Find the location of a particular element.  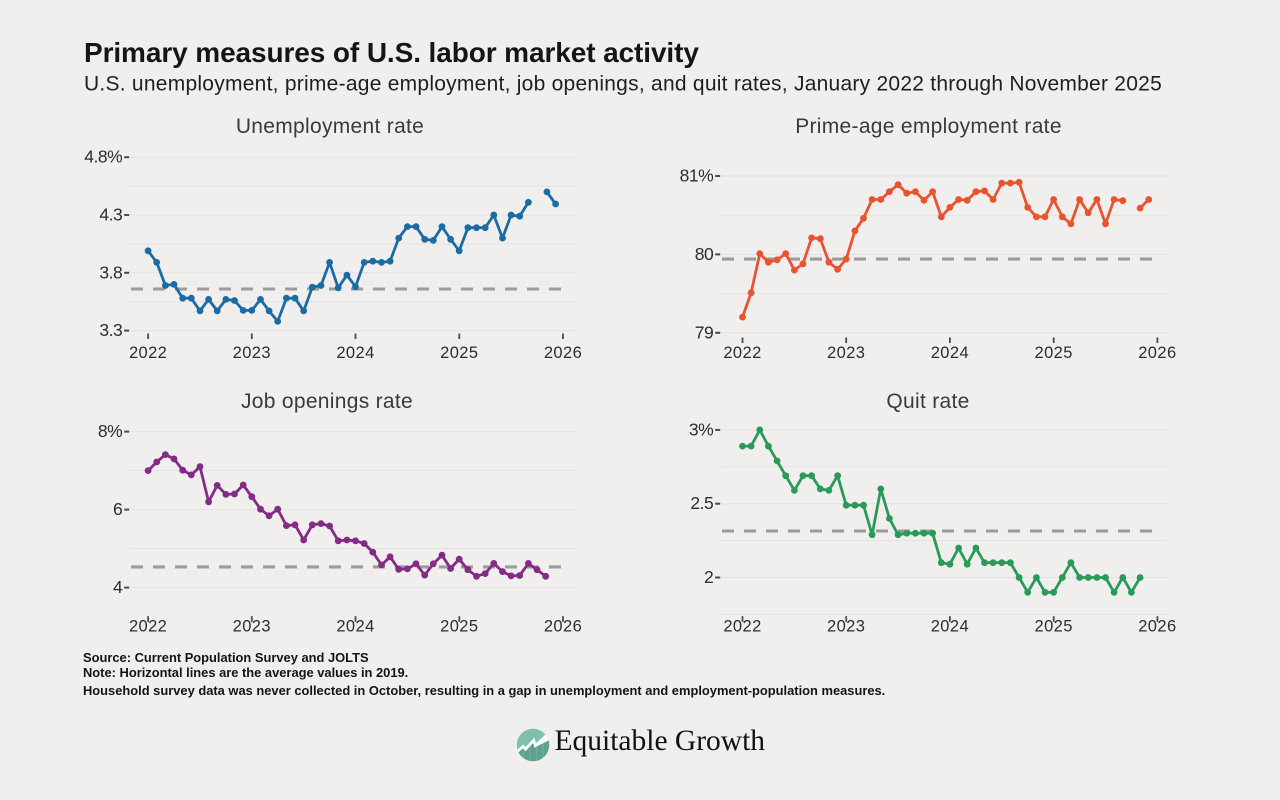

svg-text: 4.8% is located at coordinates (103, 157).